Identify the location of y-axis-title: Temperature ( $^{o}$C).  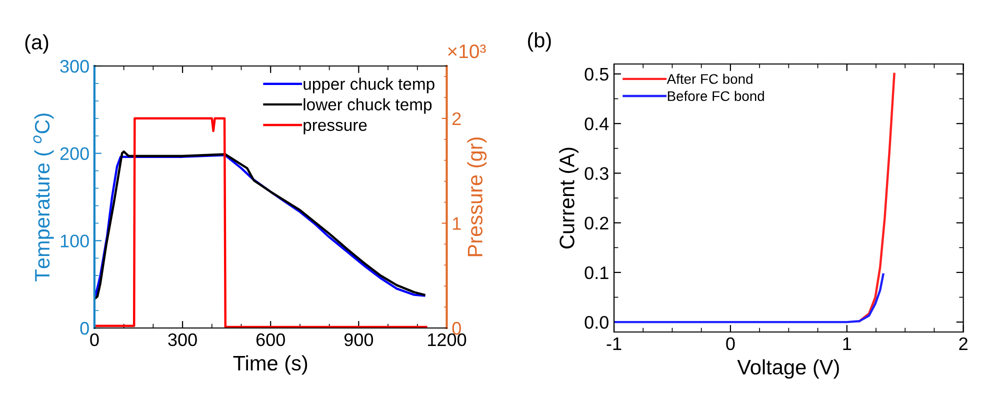
(43, 198).